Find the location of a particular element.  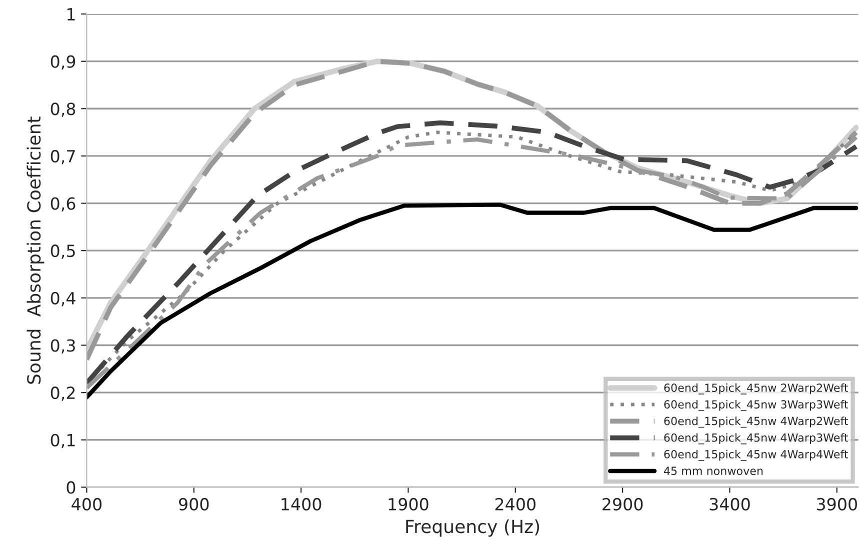

legend-label: 60end_15pick_45nw 2Warp2Weft is located at coordinates (756, 388).